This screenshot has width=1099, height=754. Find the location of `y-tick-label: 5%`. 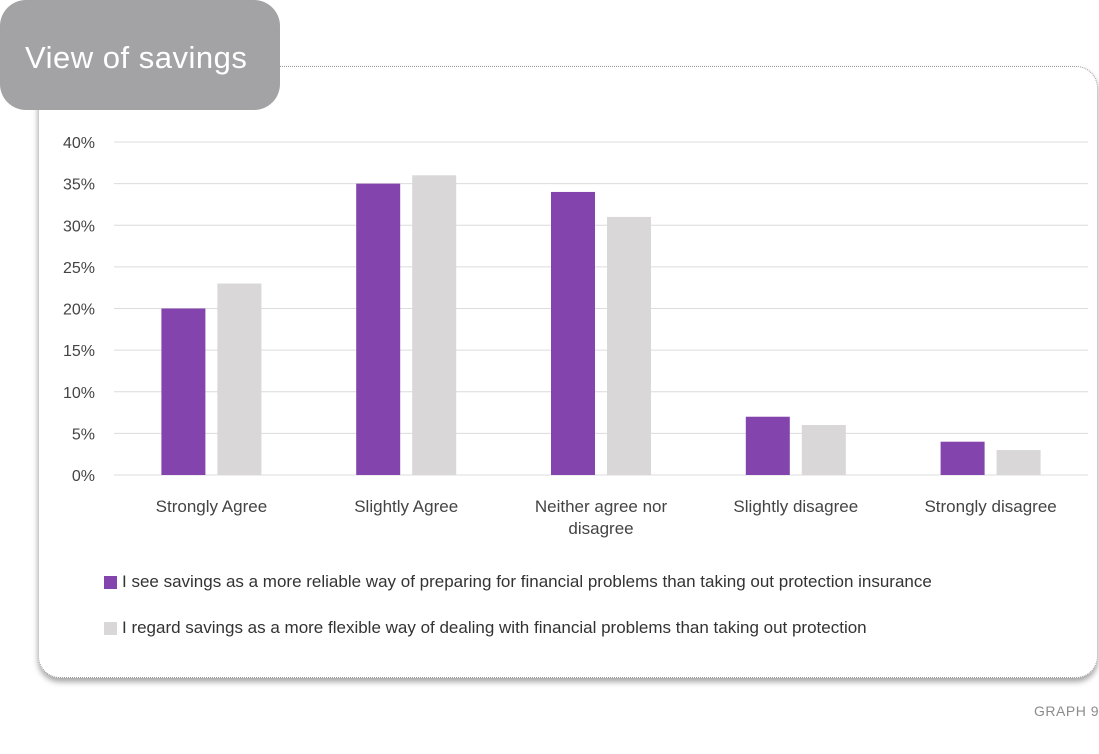

y-tick-label: 5% is located at coordinates (83, 434).